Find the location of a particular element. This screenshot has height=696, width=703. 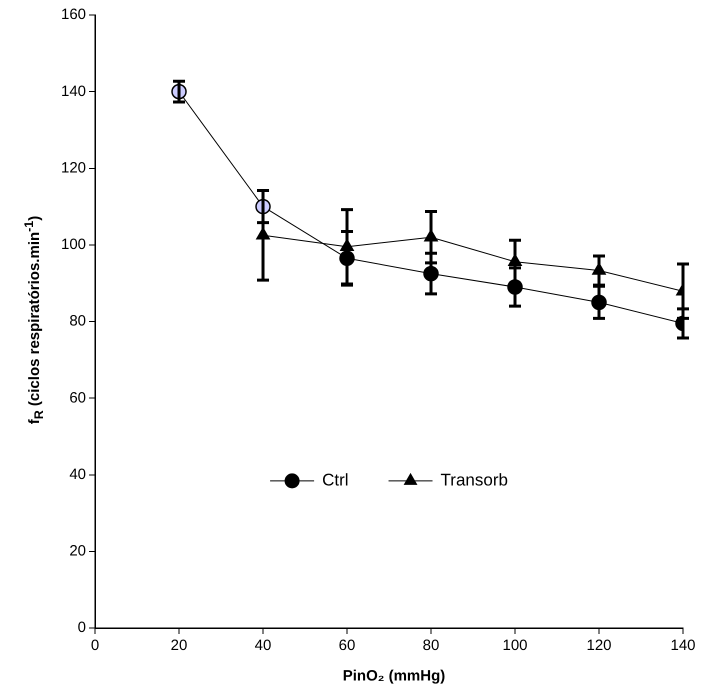

y-tick-label: 160 is located at coordinates (73, 15).